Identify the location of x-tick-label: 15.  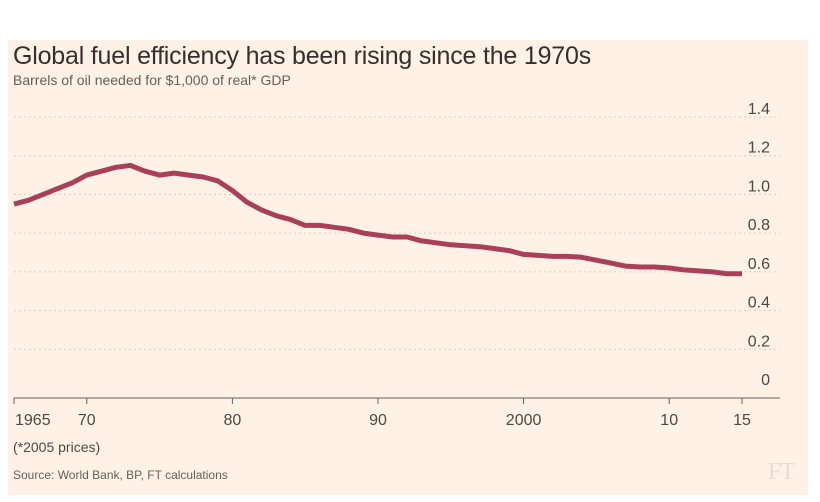
(742, 420).